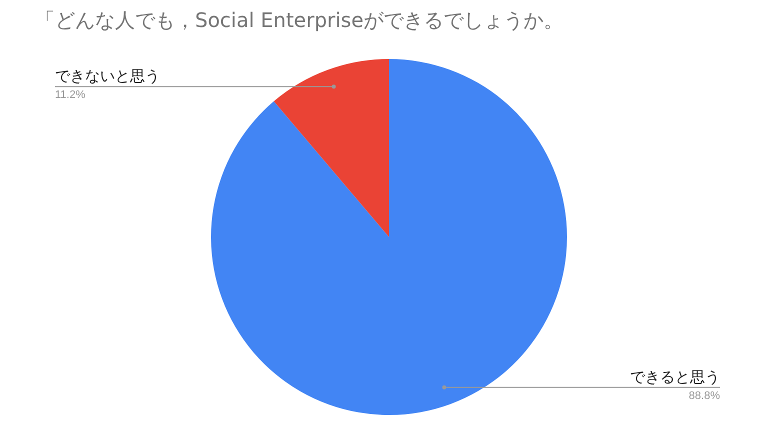  What do you see at coordinates (70, 95) in the screenshot?
I see `data-label: 11.2%` at bounding box center [70, 95].